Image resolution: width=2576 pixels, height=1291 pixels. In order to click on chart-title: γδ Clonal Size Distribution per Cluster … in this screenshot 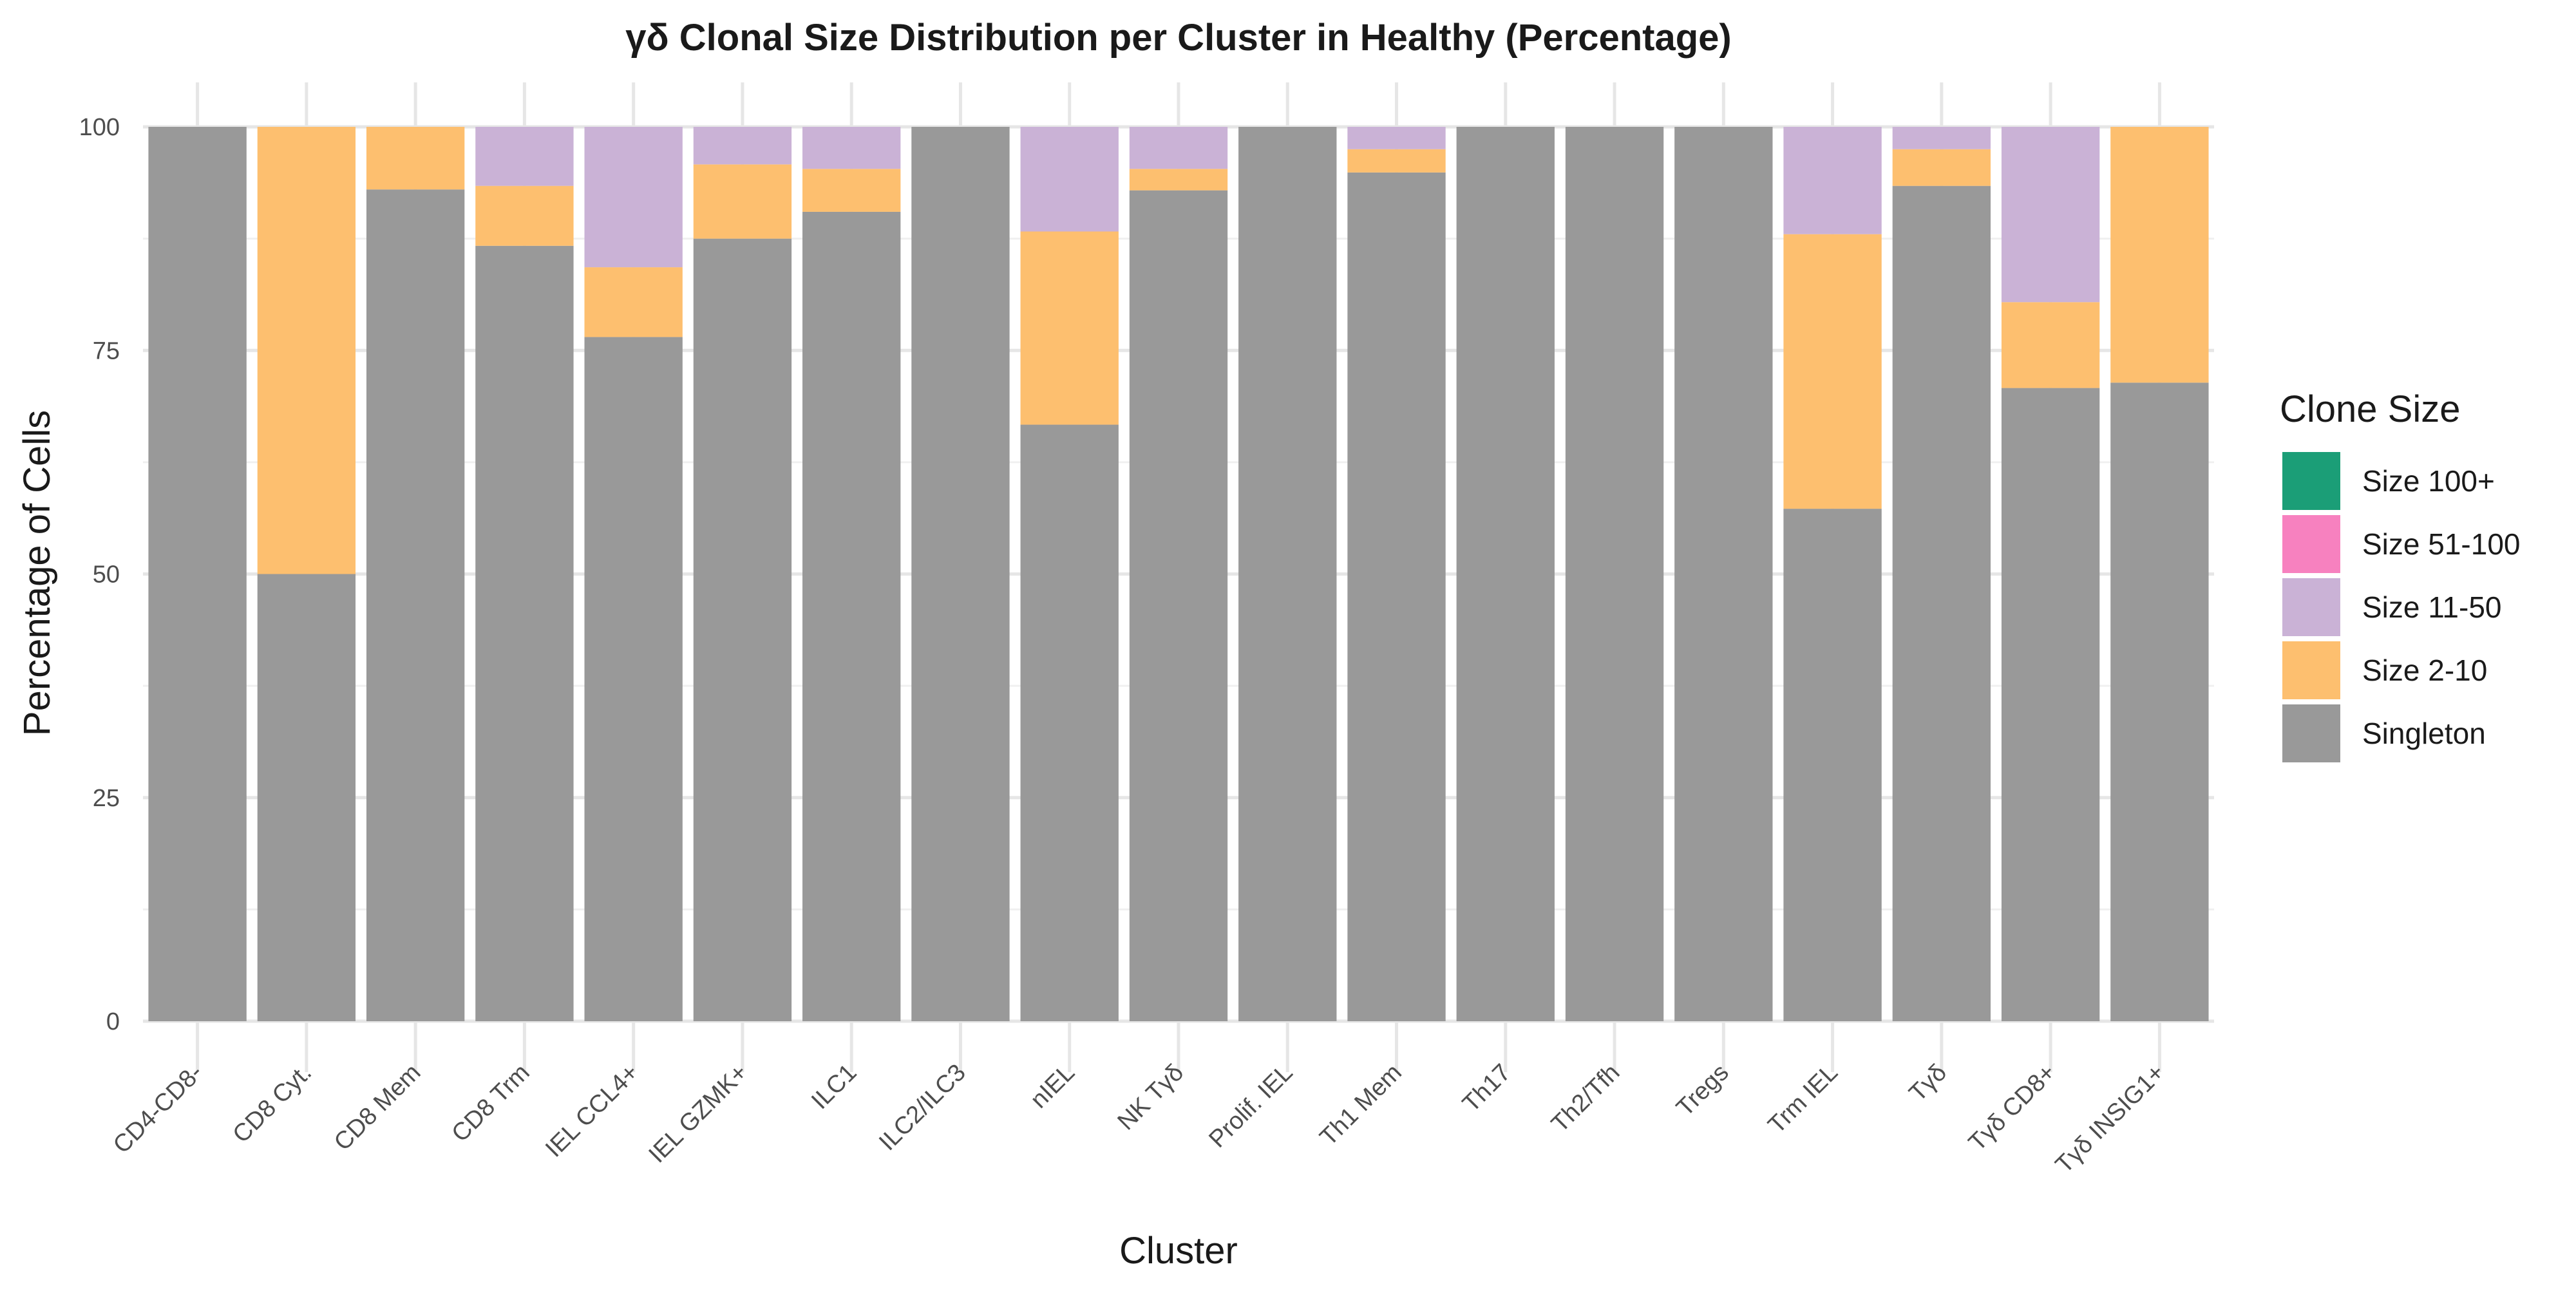, I will do `click(1178, 38)`.